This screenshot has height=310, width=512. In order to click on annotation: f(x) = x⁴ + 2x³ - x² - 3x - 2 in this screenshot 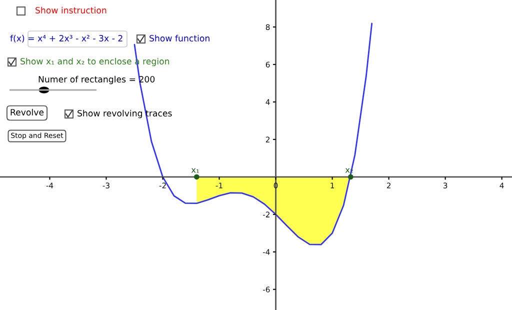, I will do `click(66, 38)`.